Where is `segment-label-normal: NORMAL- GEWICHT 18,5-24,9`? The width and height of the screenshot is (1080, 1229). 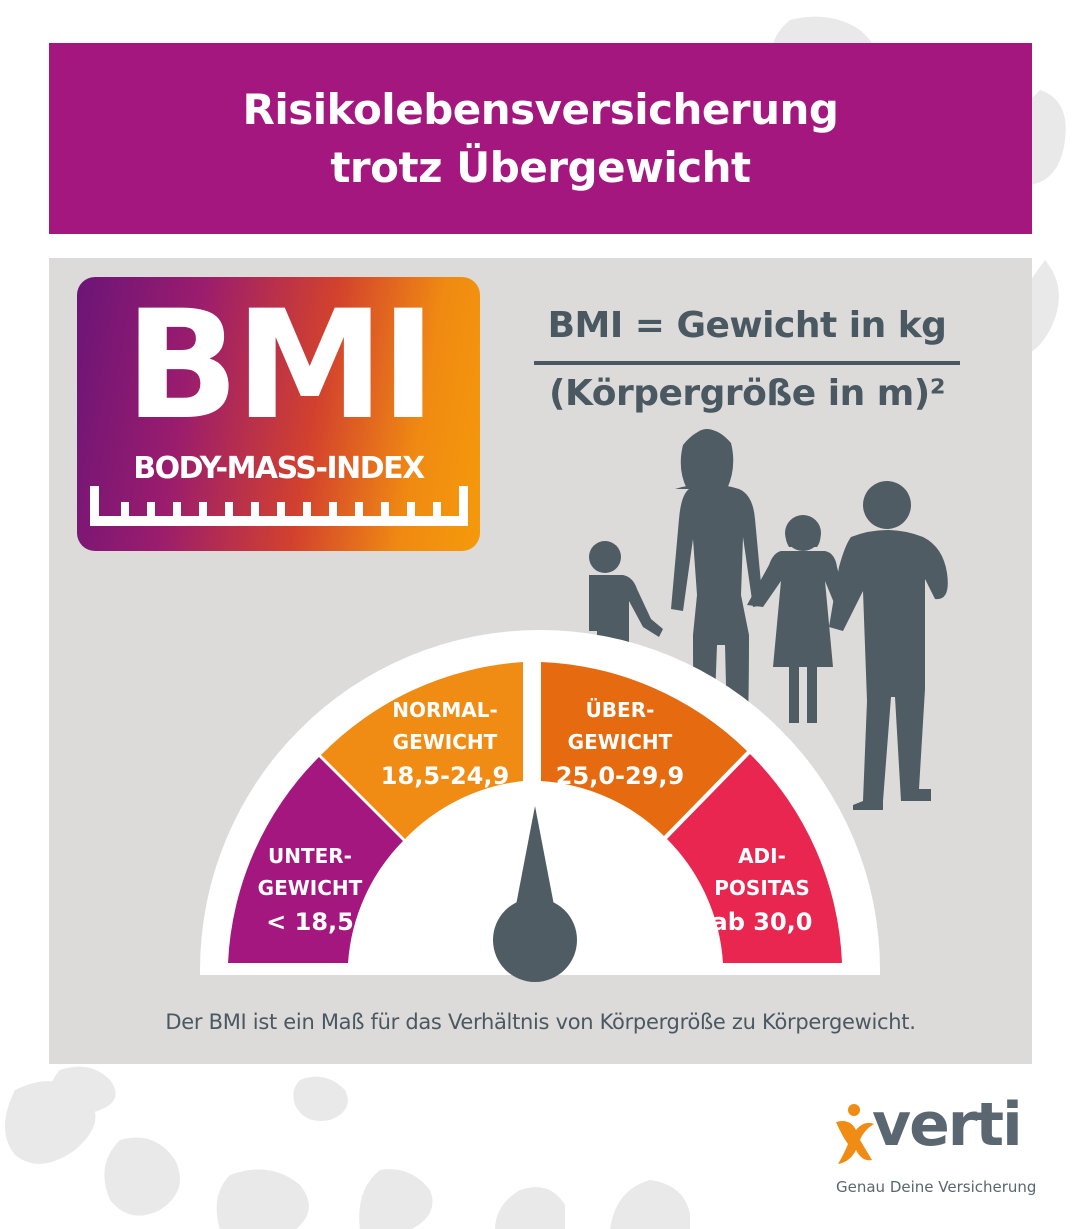 segment-label-normal: NORMAL- GEWICHT 18,5-24,9 is located at coordinates (445, 744).